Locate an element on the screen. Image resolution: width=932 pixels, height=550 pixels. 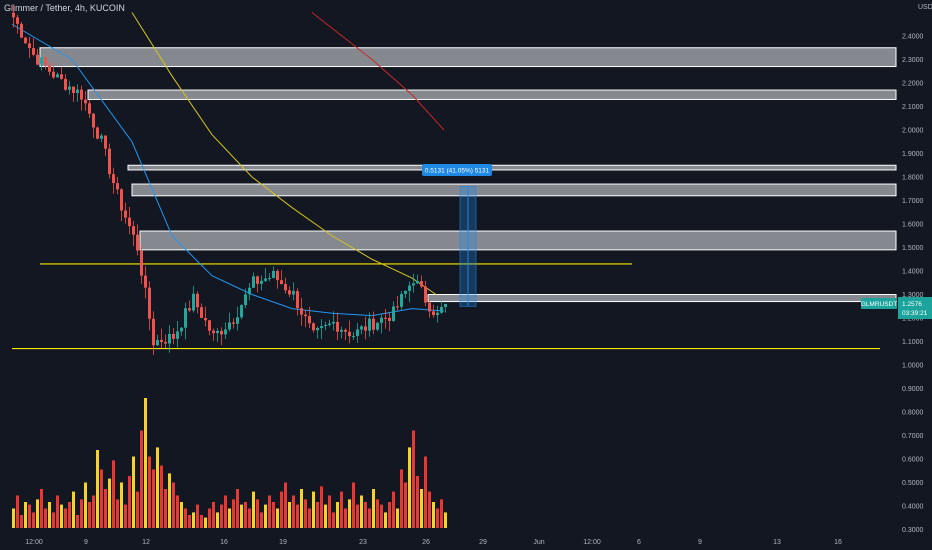
symbol-title: Glimmer / Tether, 4h, KUCOIN is located at coordinates (64, 8).